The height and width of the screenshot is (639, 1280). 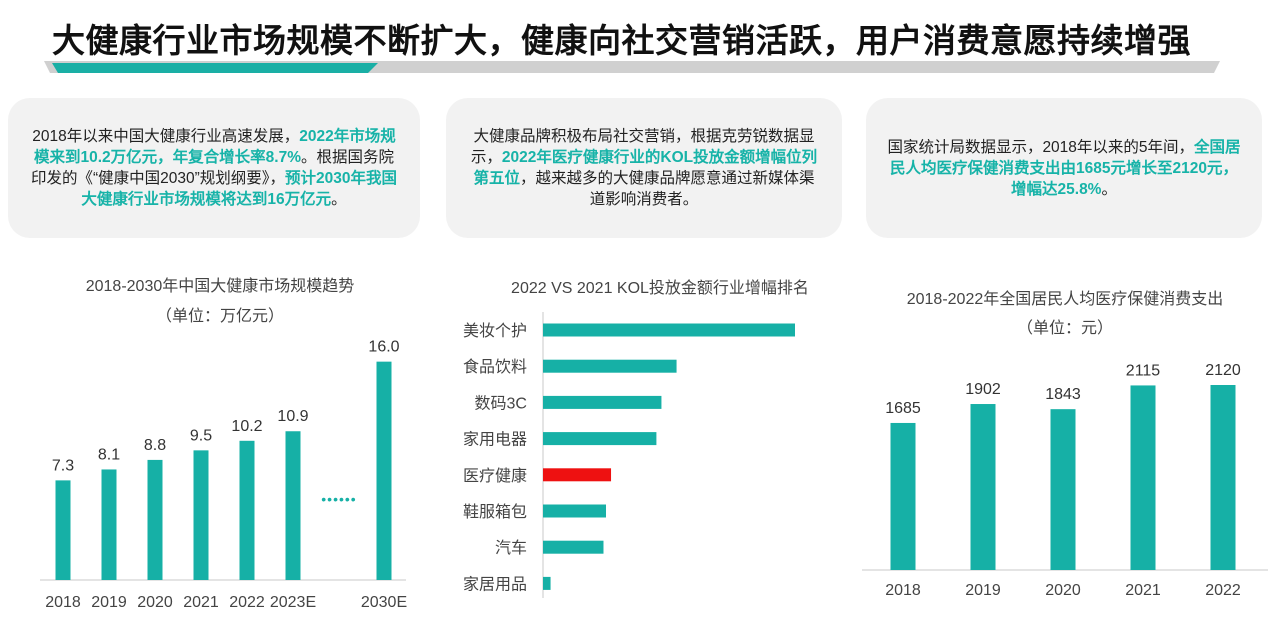 I want to click on card-body-text: ，越来越多的大健康品牌愿意通过新媒体渠道影响消费者。, so click(x=667, y=189).